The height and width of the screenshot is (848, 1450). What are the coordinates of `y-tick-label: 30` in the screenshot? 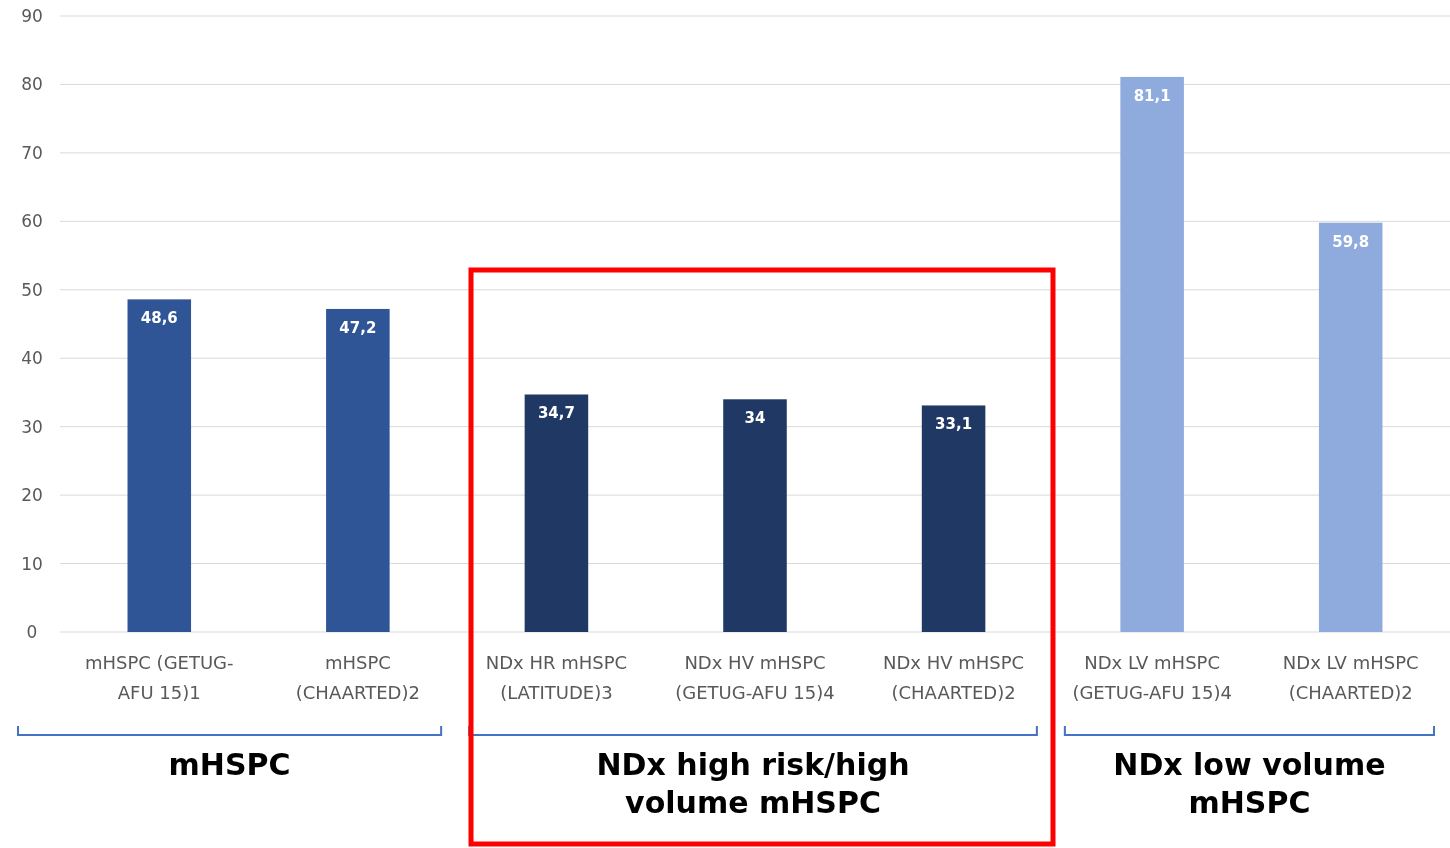 It's located at (32, 426).